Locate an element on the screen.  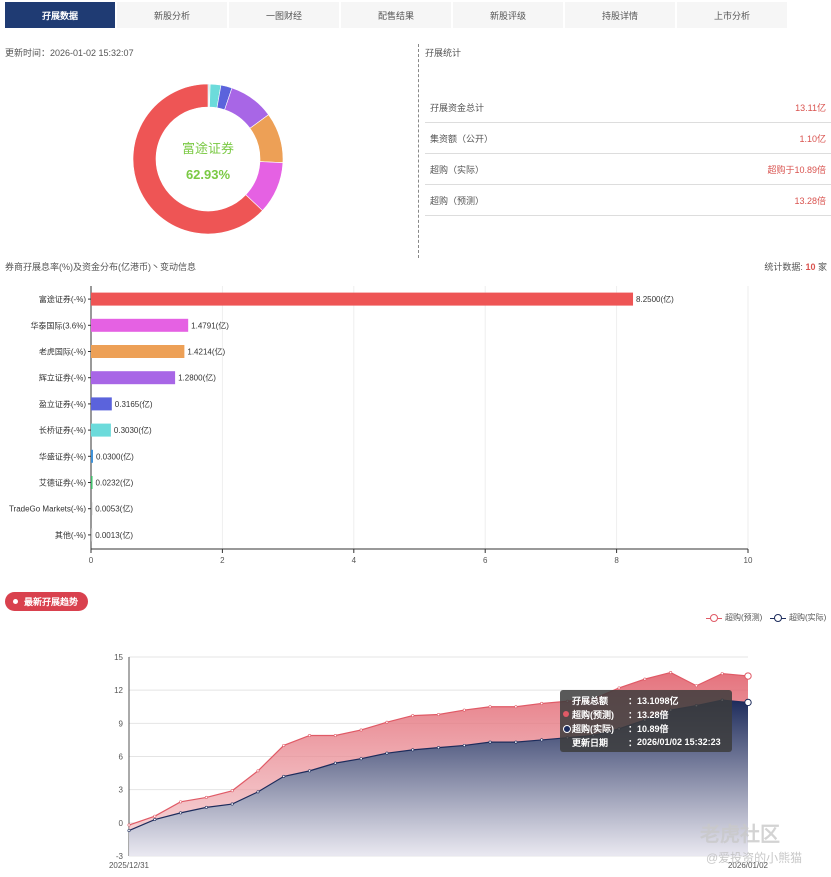
tab-margin-data: 孖展数据 is located at coordinates (60, 15).